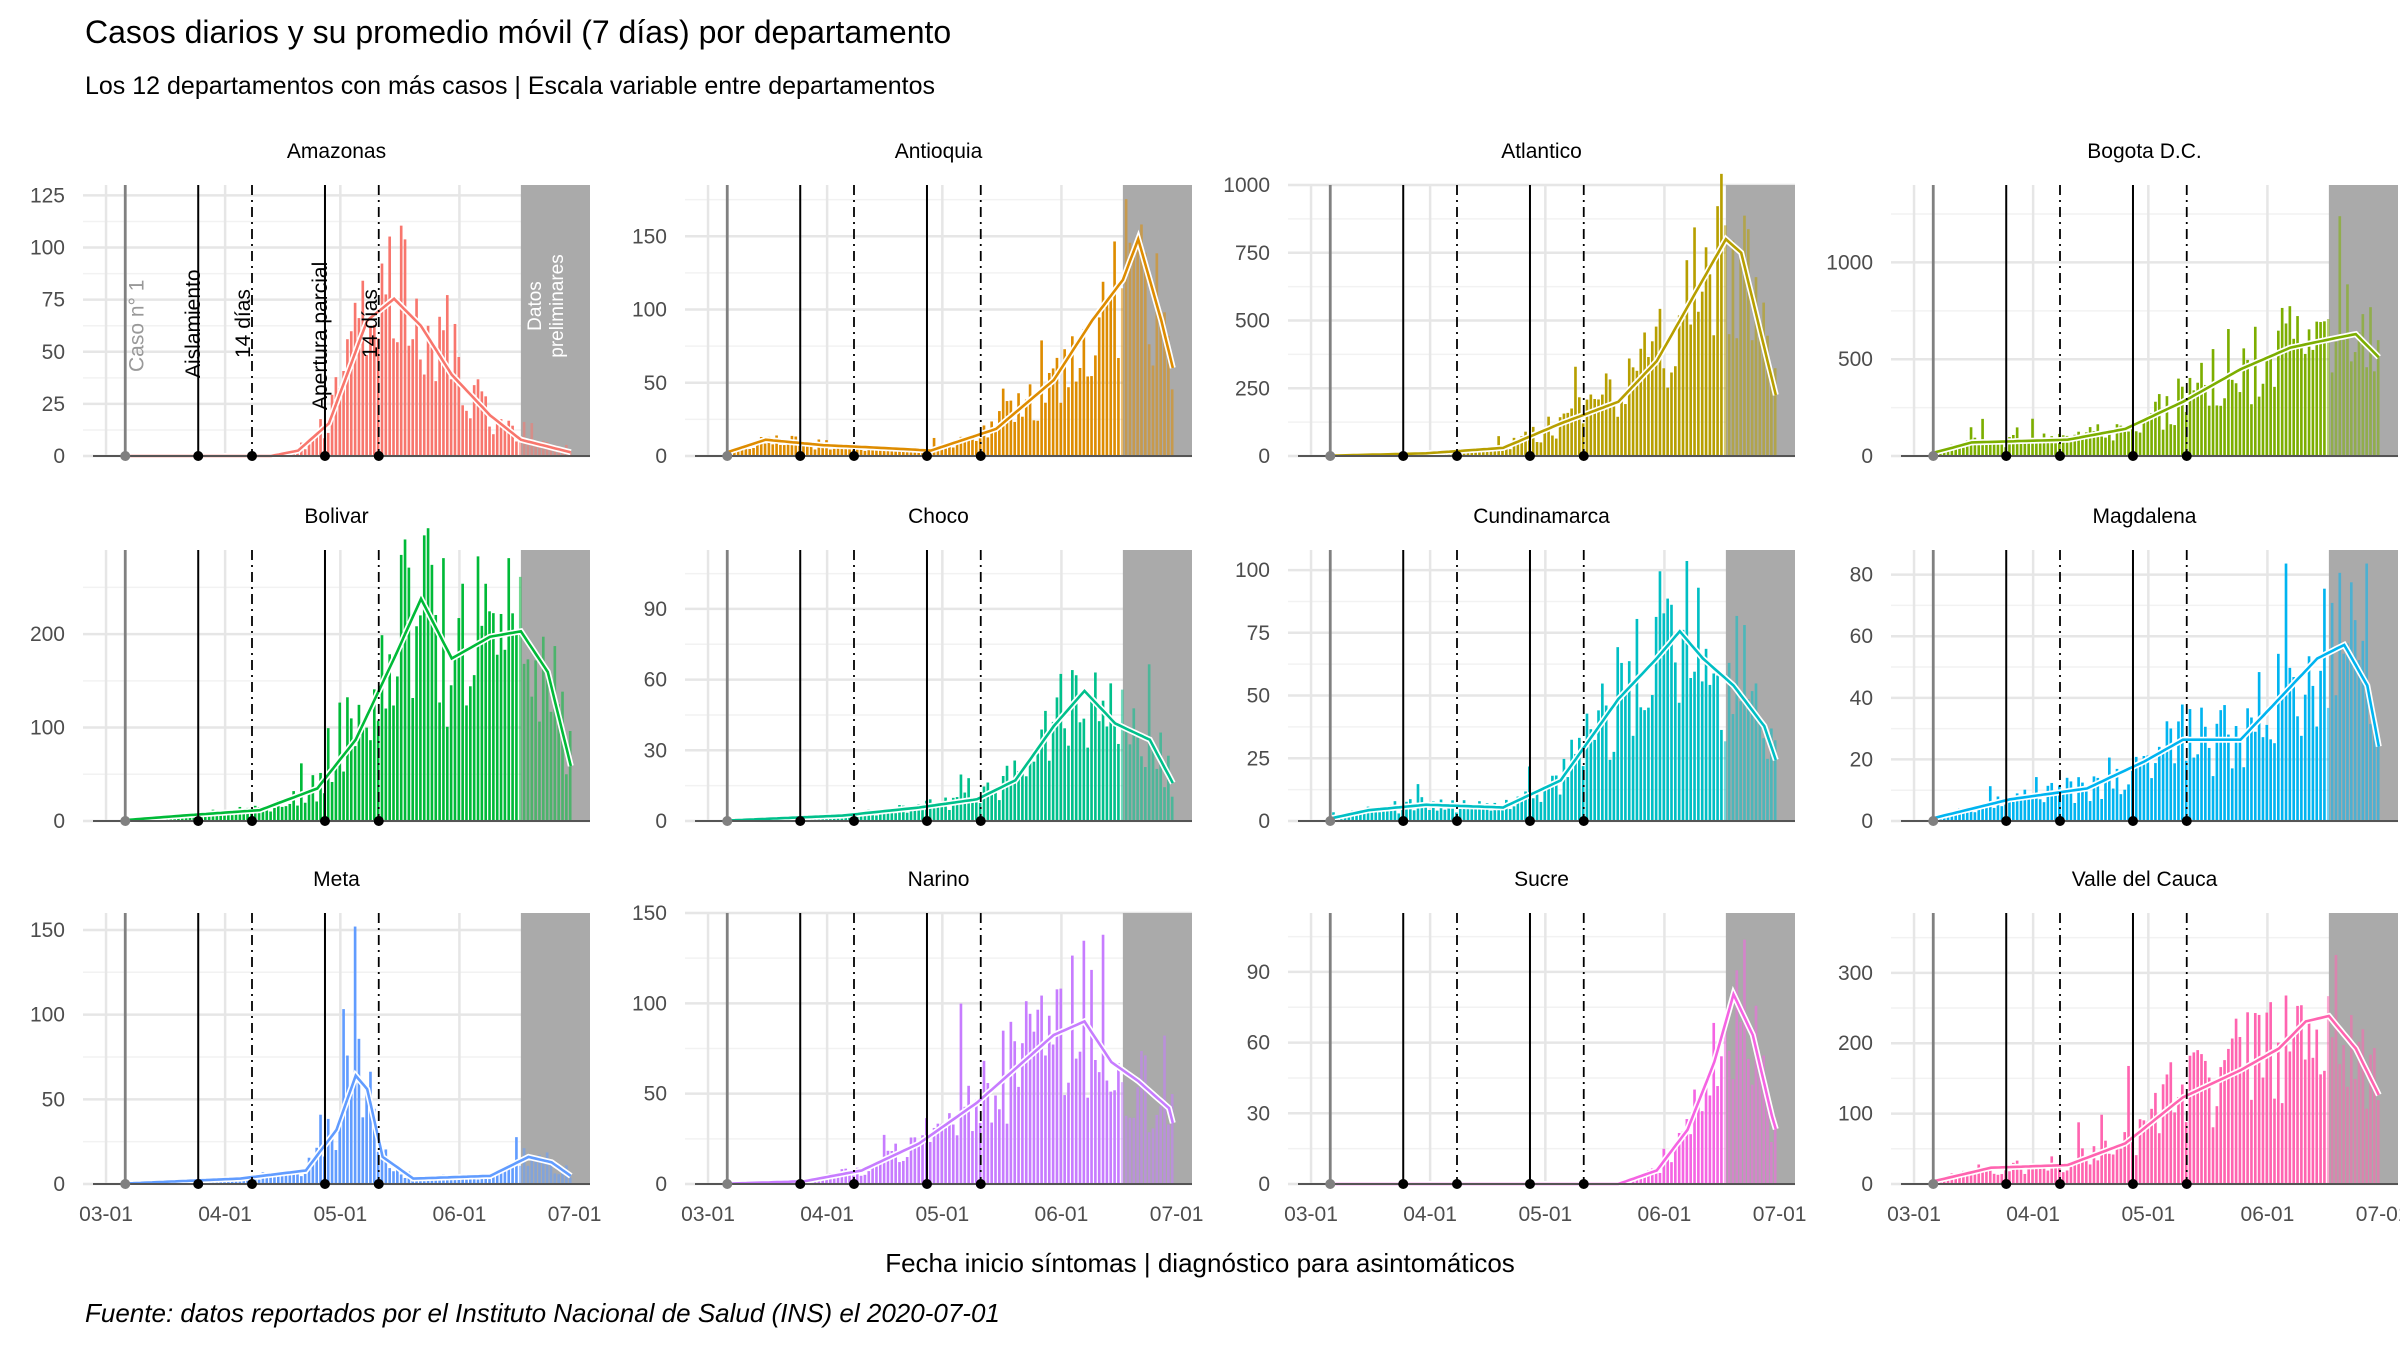 The width and height of the screenshot is (2400, 1350). I want to click on x-tick-label: 07-01, so click(1780, 1214).